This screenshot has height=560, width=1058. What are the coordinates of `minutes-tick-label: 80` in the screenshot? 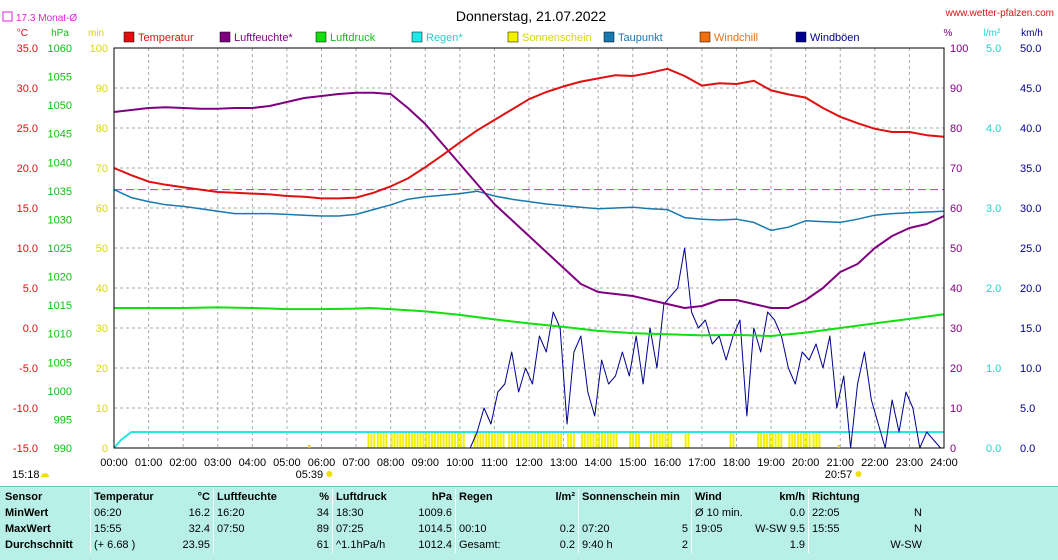 It's located at (102, 129).